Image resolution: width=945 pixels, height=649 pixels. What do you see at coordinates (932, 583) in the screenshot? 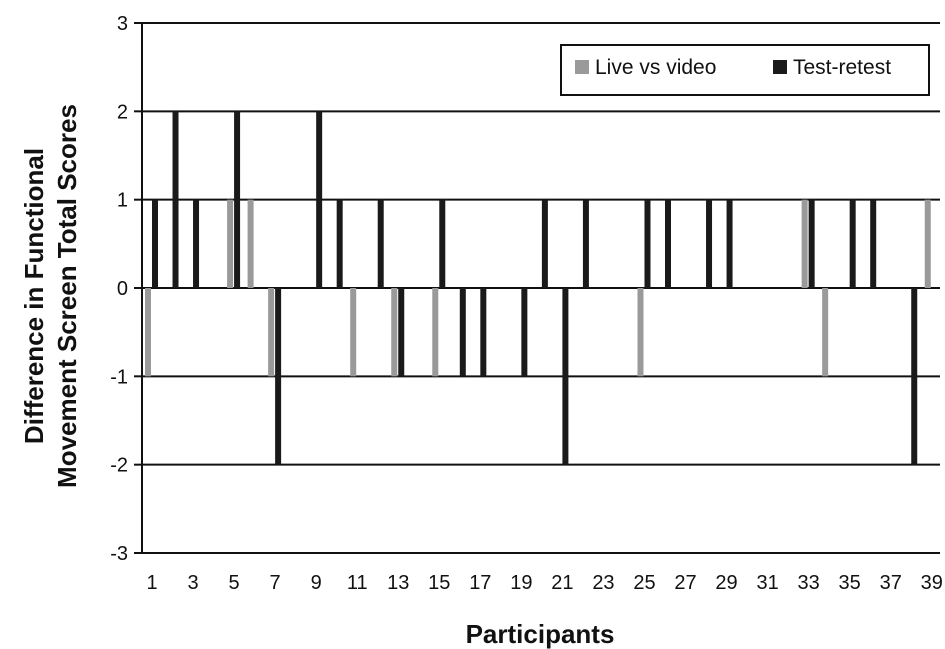
I see `x-tick-label: 39` at bounding box center [932, 583].